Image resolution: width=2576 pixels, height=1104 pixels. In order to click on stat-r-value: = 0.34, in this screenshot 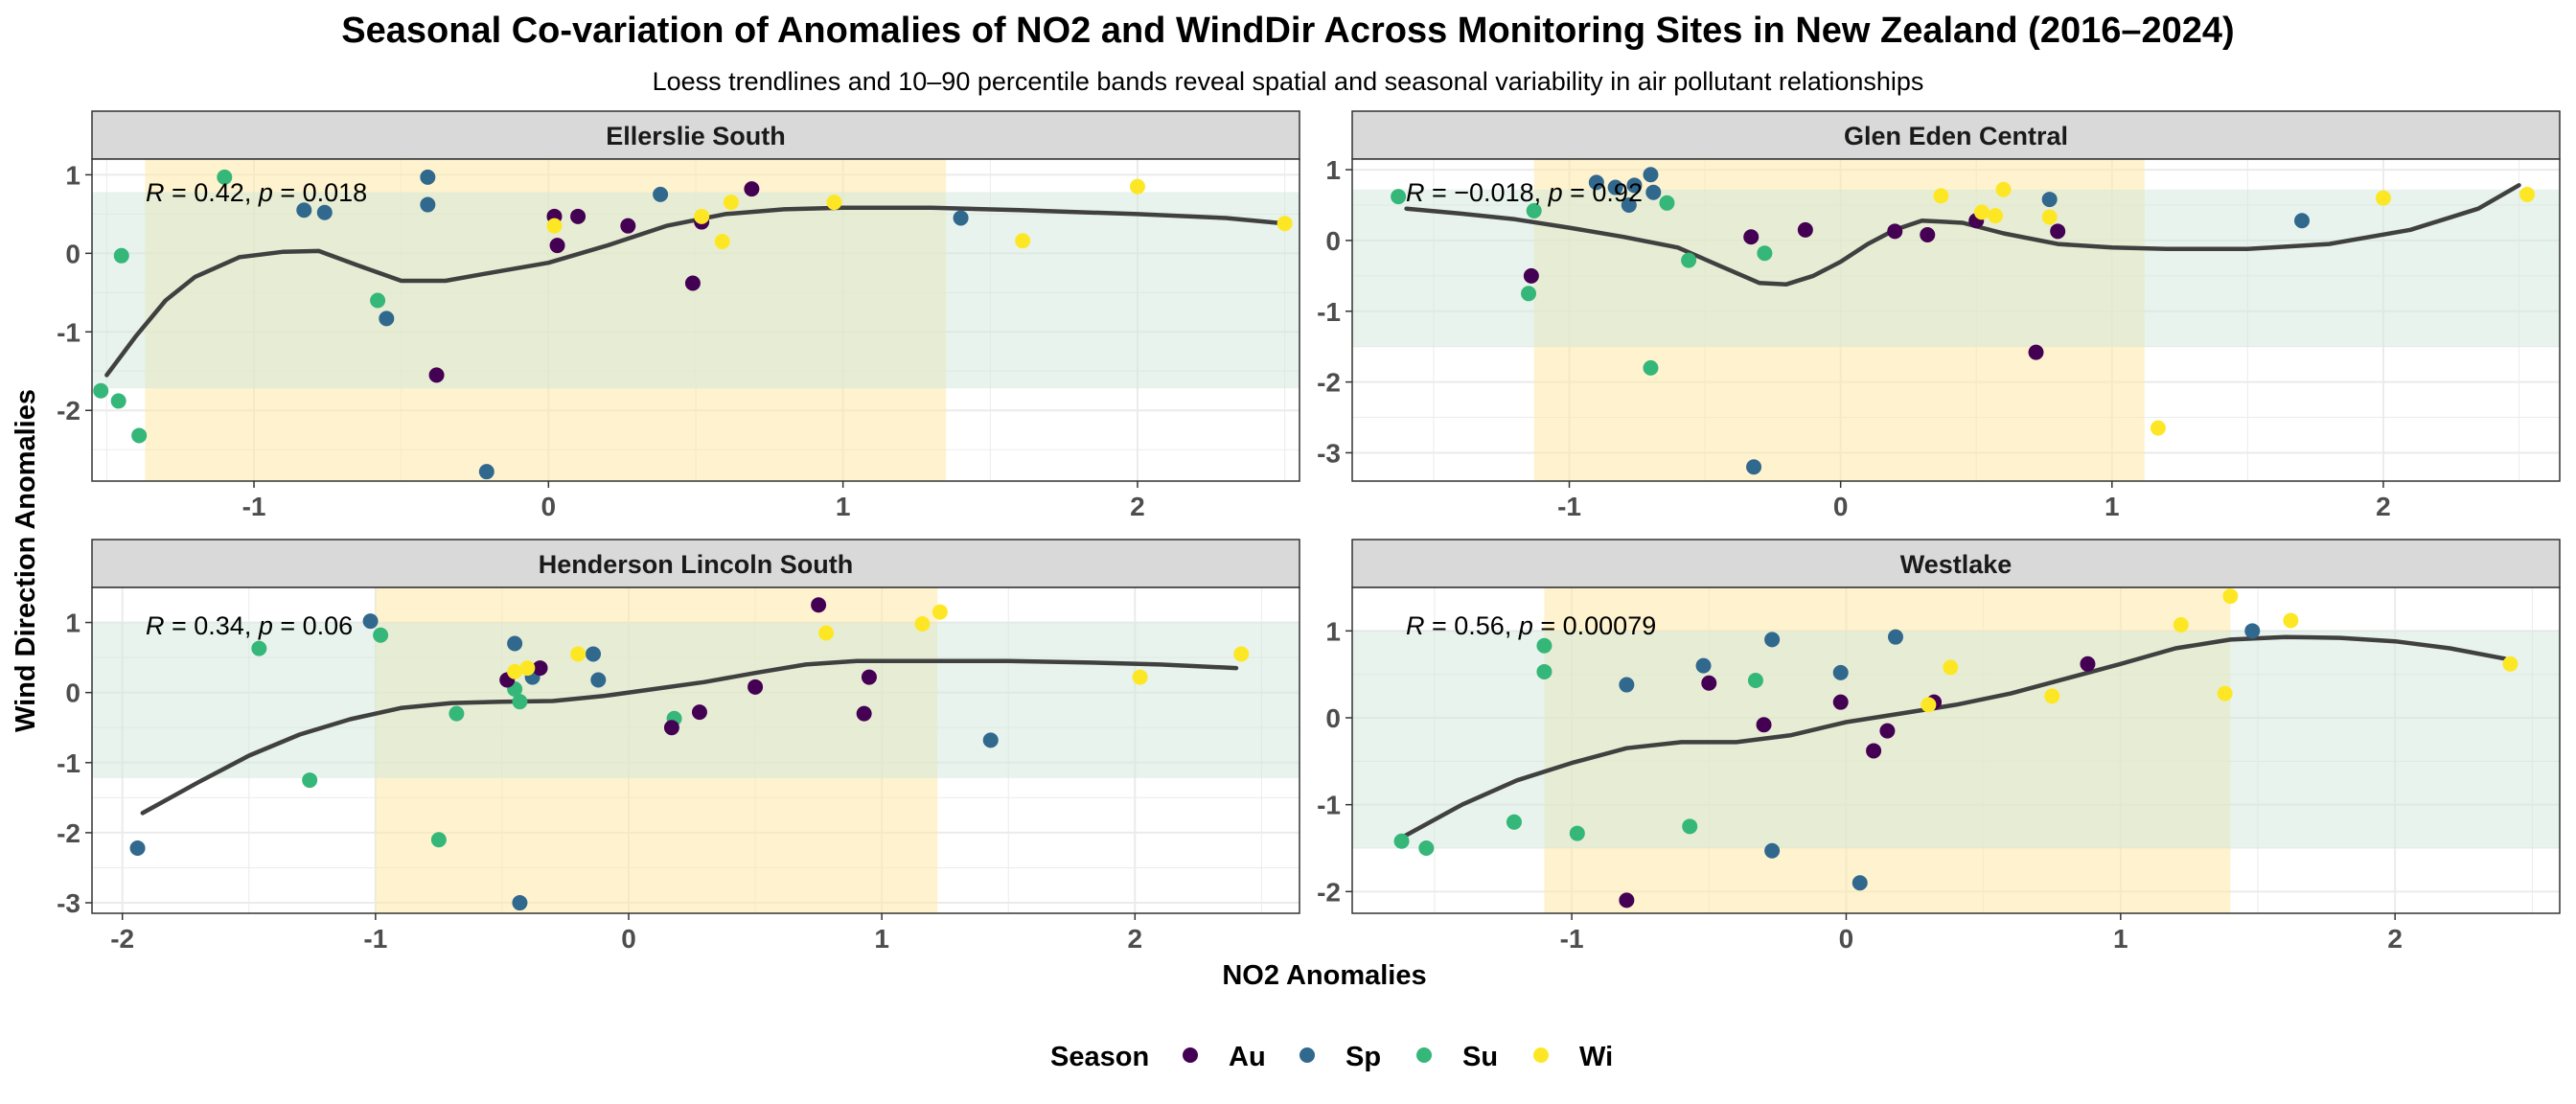, I will do `click(212, 625)`.